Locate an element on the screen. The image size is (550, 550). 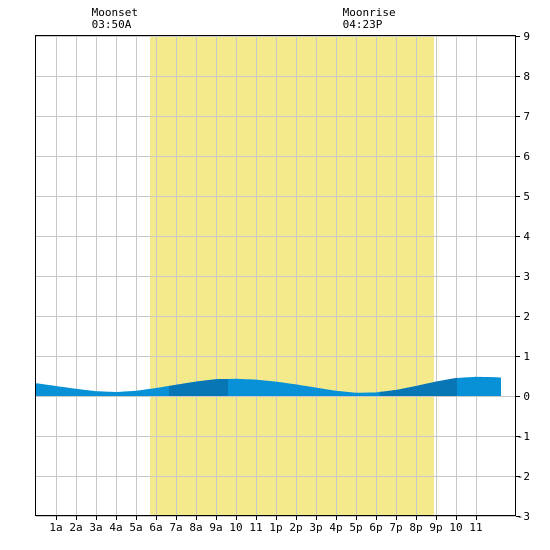
y-tick-label: 6 is located at coordinates (526, 156).